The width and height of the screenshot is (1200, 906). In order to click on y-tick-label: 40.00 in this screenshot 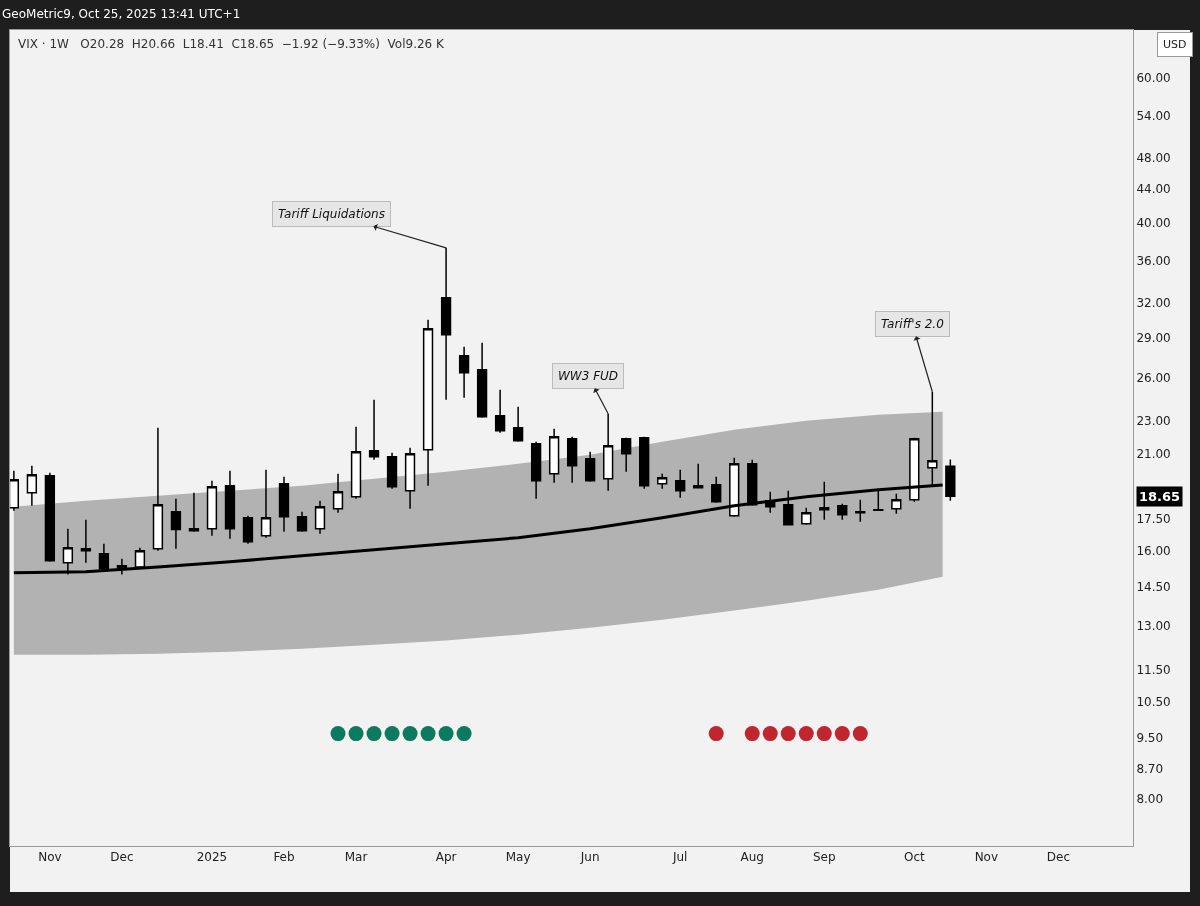, I will do `click(1153, 223)`.